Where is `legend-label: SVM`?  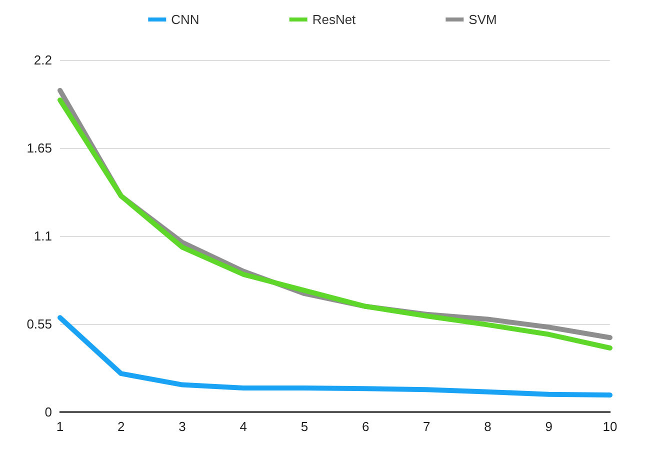 legend-label: SVM is located at coordinates (482, 19).